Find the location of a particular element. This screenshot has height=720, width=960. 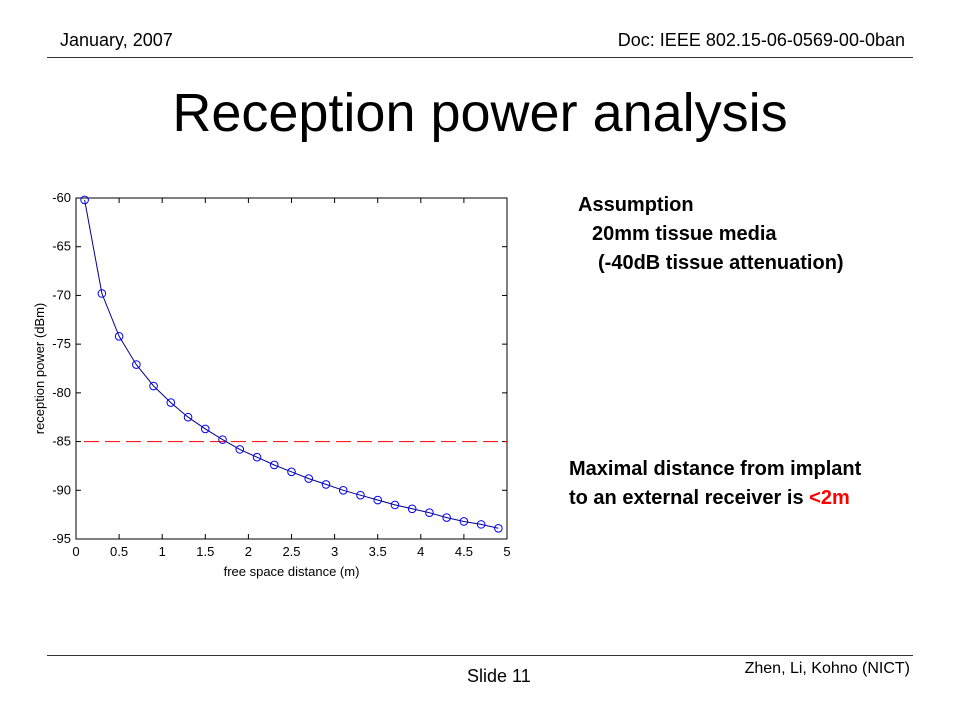

y-tick-label: -75 is located at coordinates (61, 343).